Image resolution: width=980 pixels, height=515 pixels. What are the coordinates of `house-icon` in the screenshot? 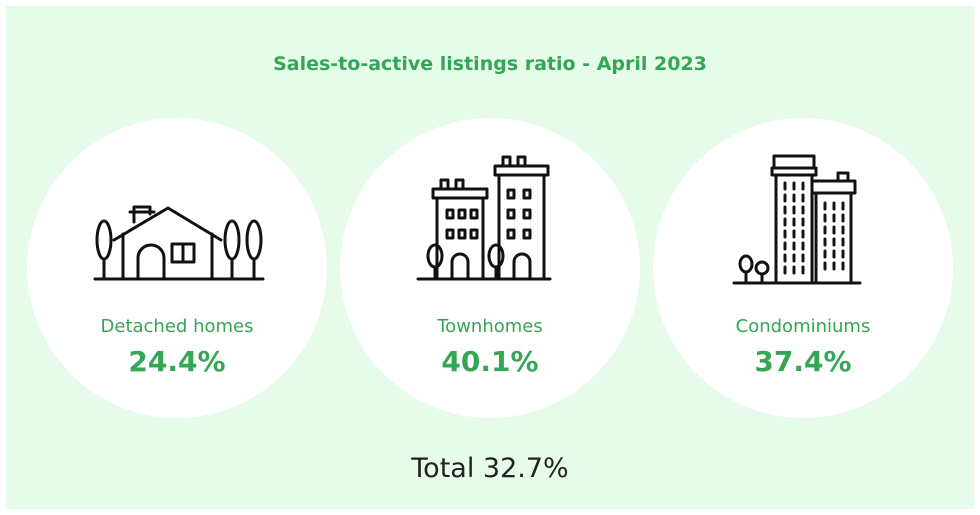 It's located at (179, 243).